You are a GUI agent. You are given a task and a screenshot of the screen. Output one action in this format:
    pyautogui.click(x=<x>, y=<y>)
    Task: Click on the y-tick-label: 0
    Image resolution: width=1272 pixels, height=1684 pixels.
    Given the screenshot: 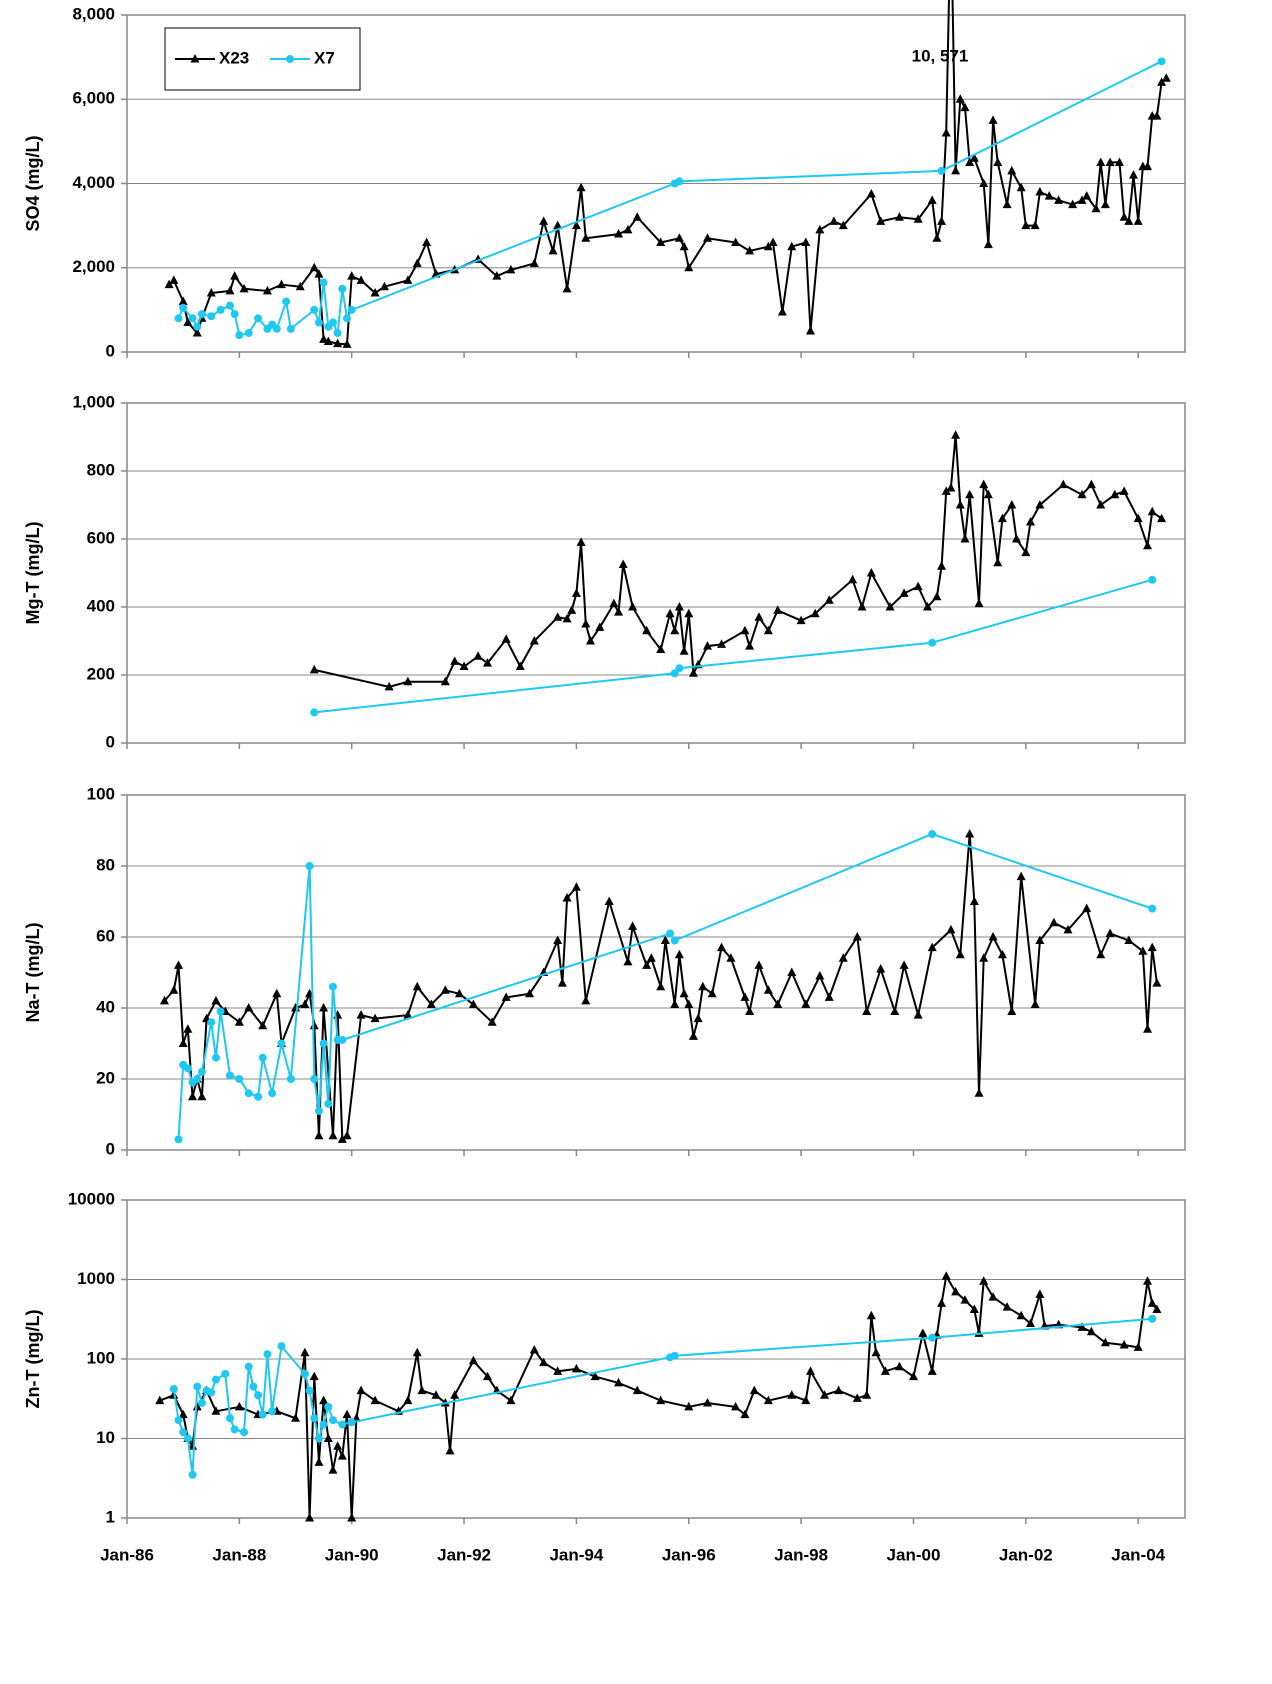 What is the action you would take?
    pyautogui.click(x=110, y=1148)
    